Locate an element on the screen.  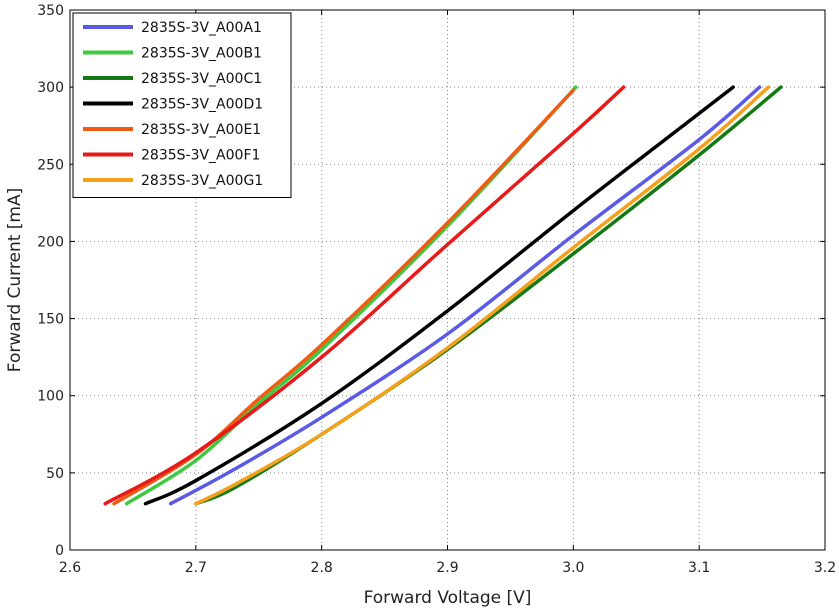
x-axis-label: Forward Voltage [V] is located at coordinates (448, 598).